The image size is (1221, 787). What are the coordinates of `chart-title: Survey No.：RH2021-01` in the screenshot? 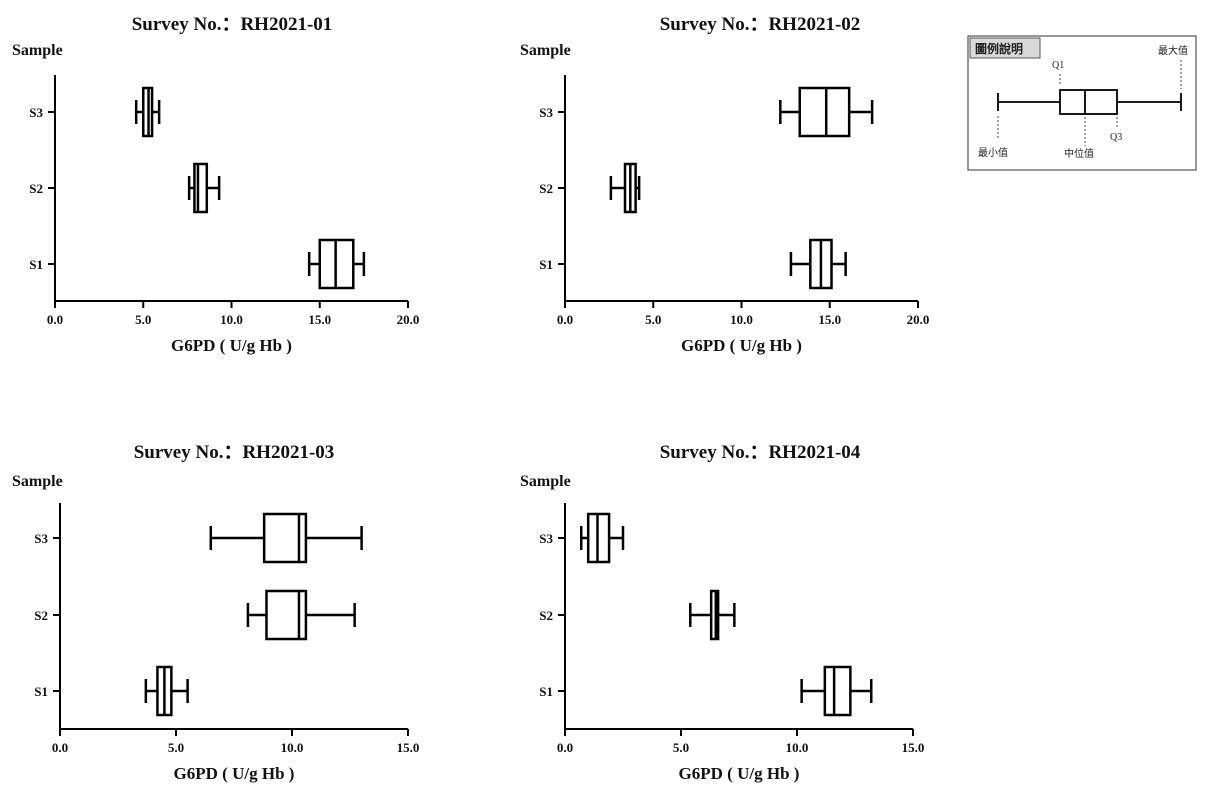 It's located at (232, 24).